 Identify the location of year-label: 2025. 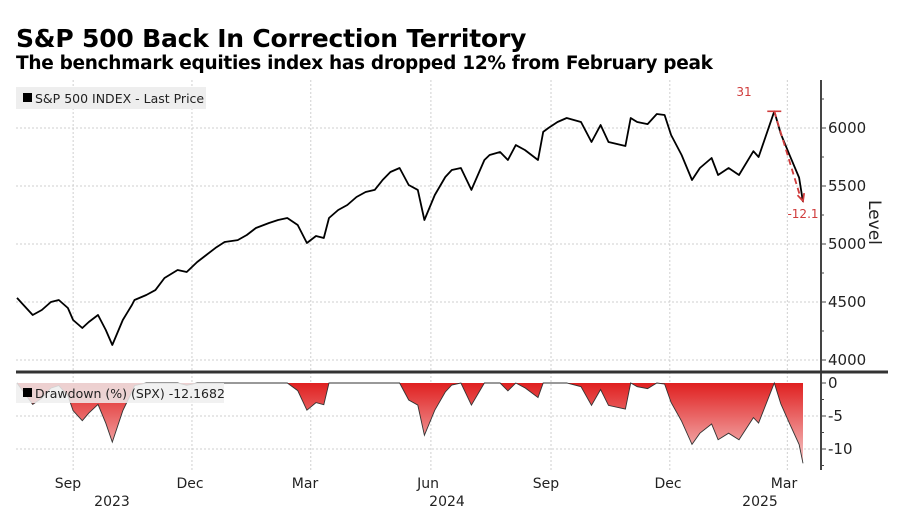
(760, 502).